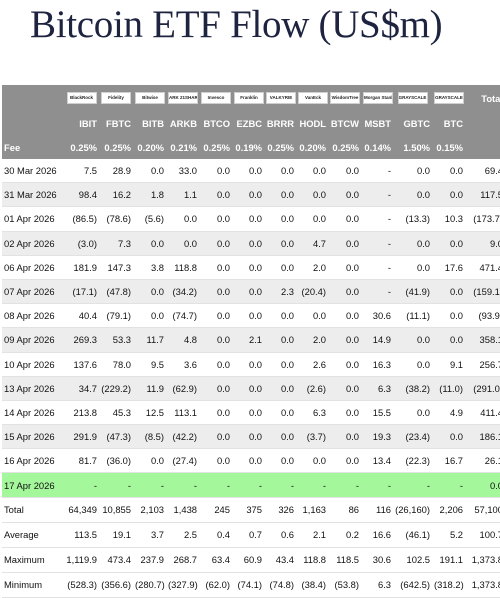 The image size is (500, 598). What do you see at coordinates (149, 437) in the screenshot?
I see `flow-value: (8.5)` at bounding box center [149, 437].